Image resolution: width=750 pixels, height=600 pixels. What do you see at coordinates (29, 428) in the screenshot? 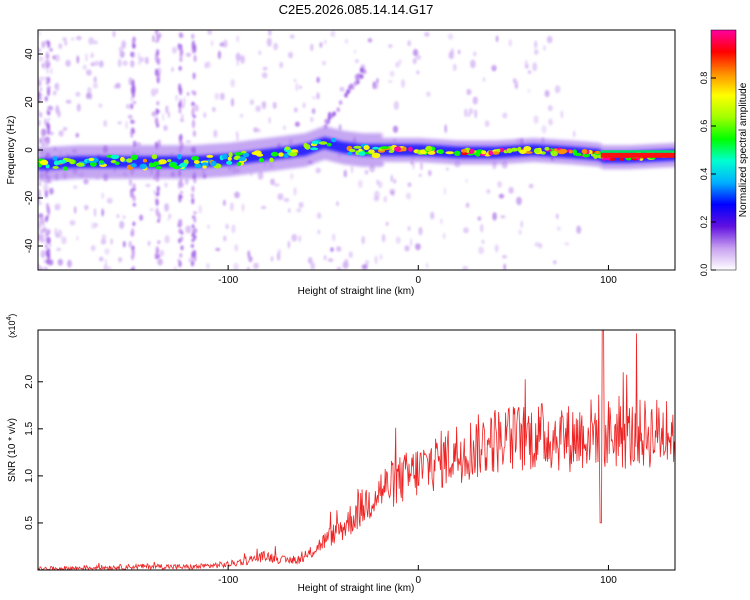
I see `snr-ytick-label: 1.5` at bounding box center [29, 428].